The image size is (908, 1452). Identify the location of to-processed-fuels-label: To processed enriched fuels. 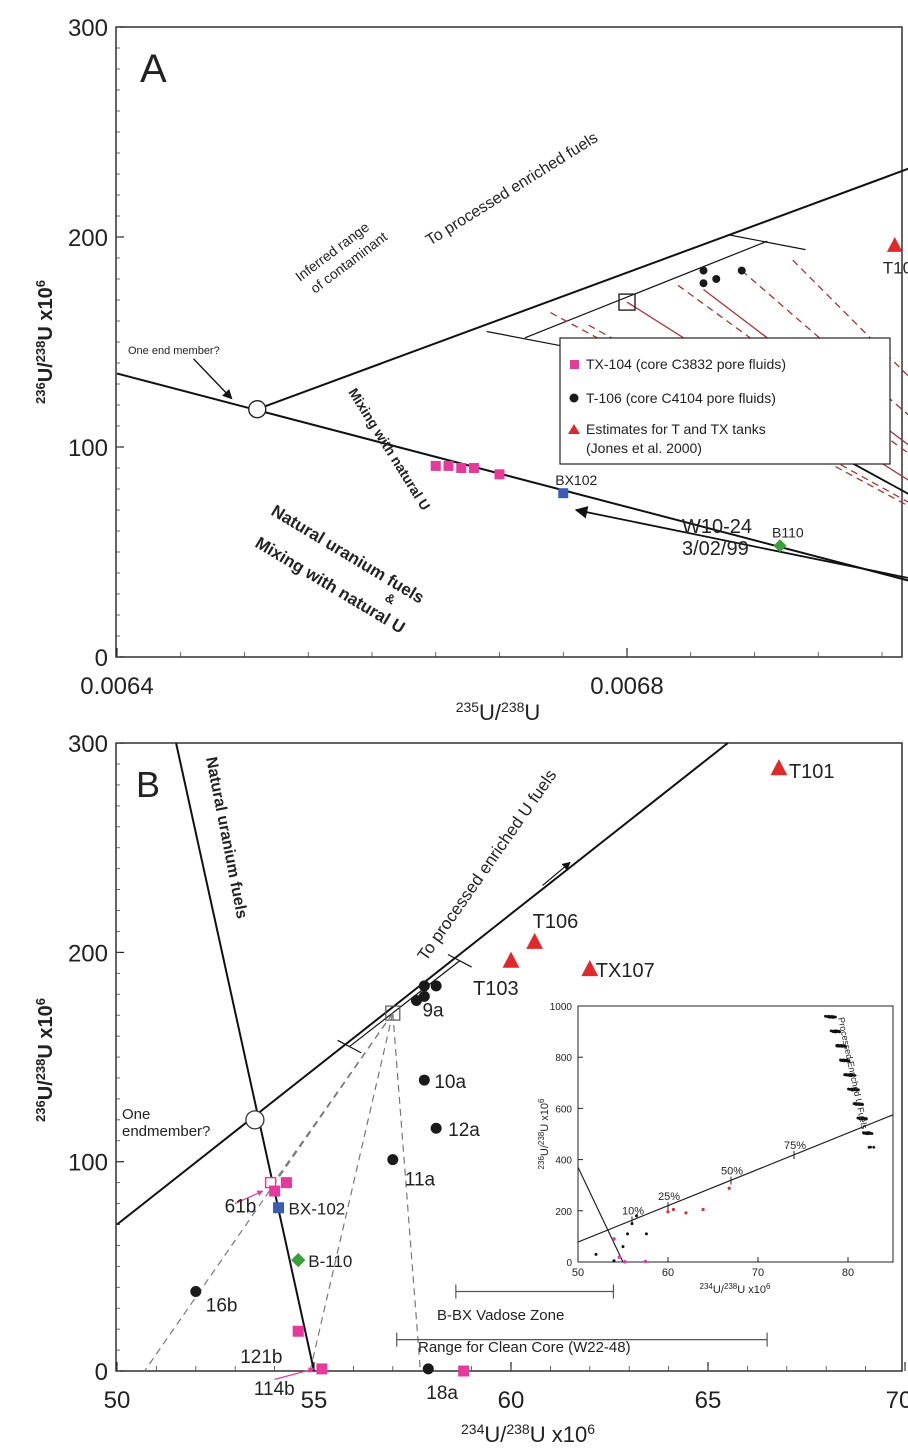
(512, 189).